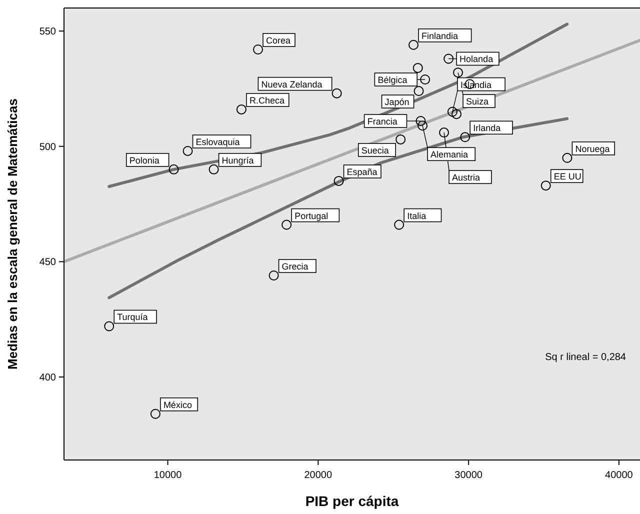  What do you see at coordinates (468, 475) in the screenshot?
I see `x-tick-label: 30000` at bounding box center [468, 475].